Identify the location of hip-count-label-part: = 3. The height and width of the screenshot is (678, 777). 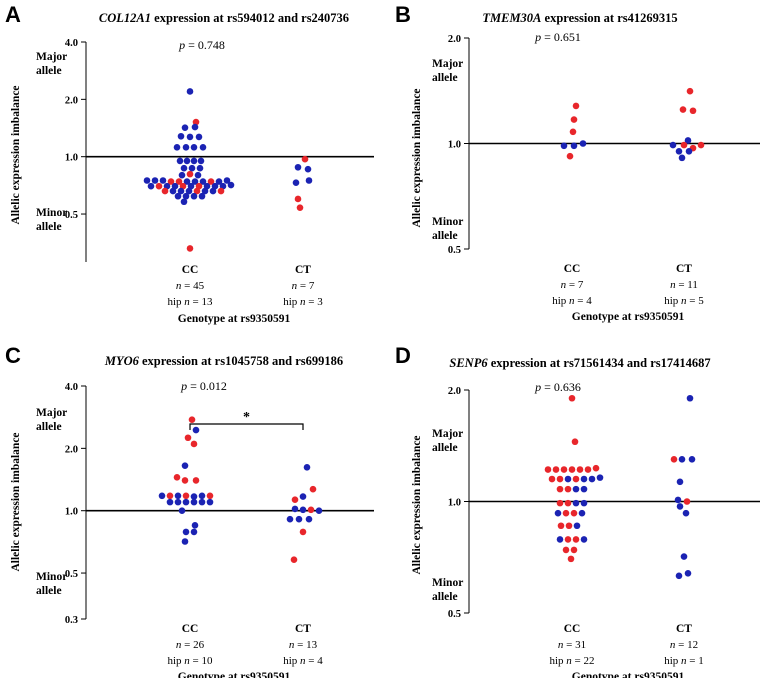
(315, 302).